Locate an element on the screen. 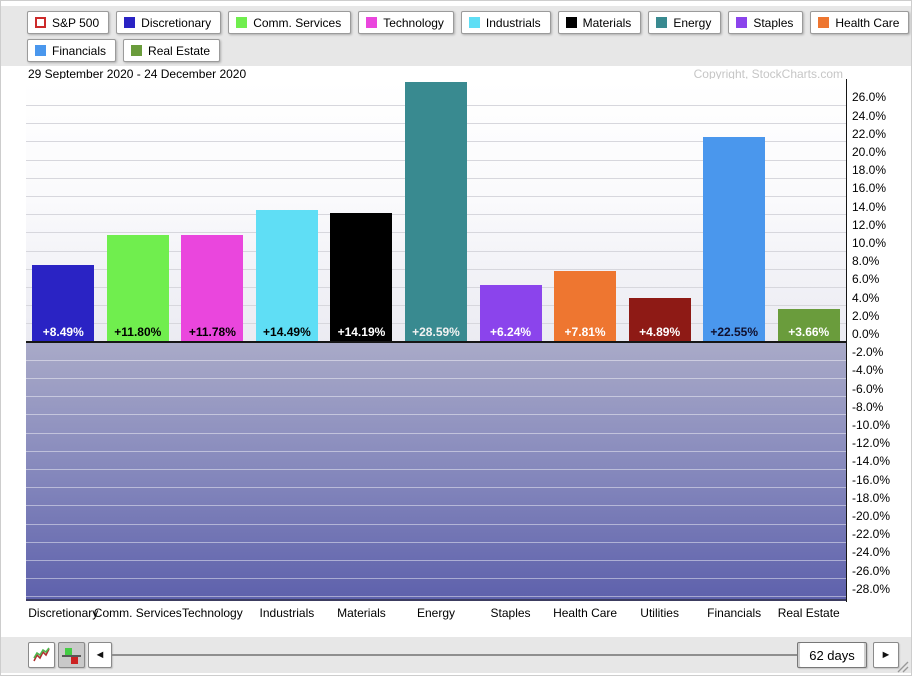  legend-button-health-care: Health Care is located at coordinates (860, 22).